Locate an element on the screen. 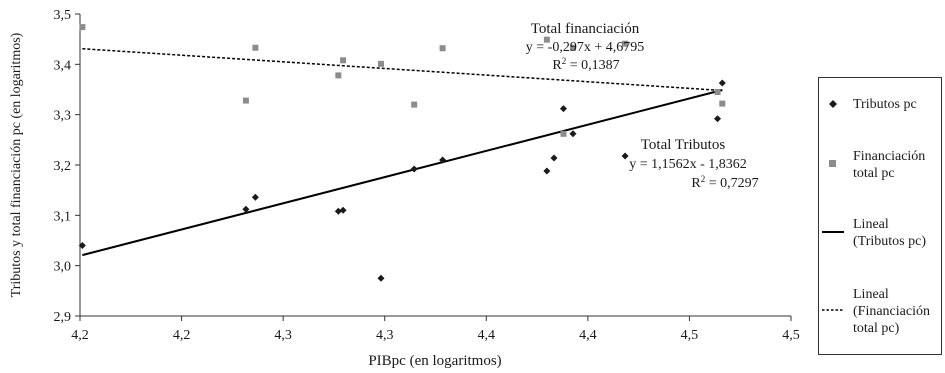 Image resolution: width=945 pixels, height=373 pixels. square-marker-icon is located at coordinates (832, 163).